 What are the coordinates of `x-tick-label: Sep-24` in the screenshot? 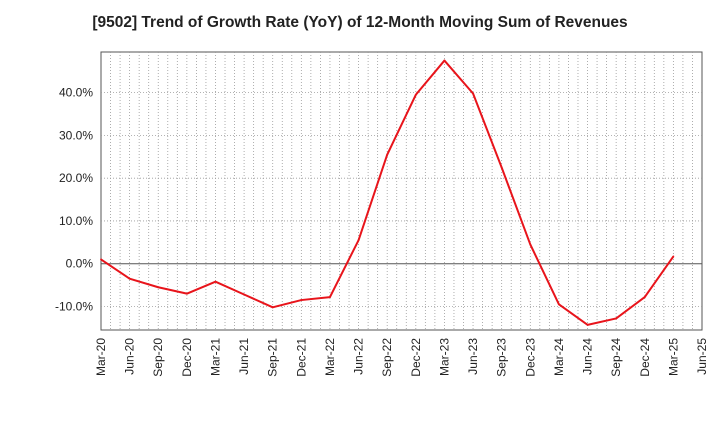 It's located at (616, 357).